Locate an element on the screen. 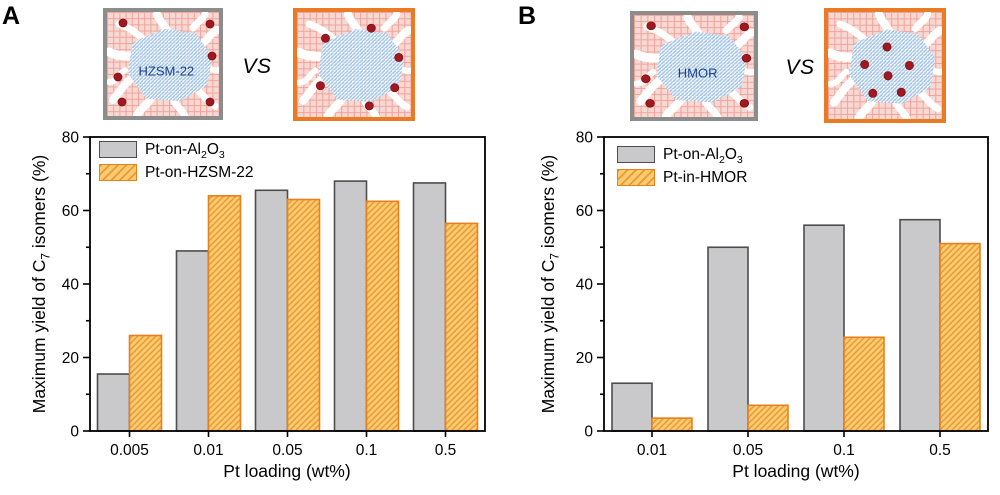 This screenshot has height=495, width=1000. schematic-pt-on-zeolite-surface is located at coordinates (354, 64).